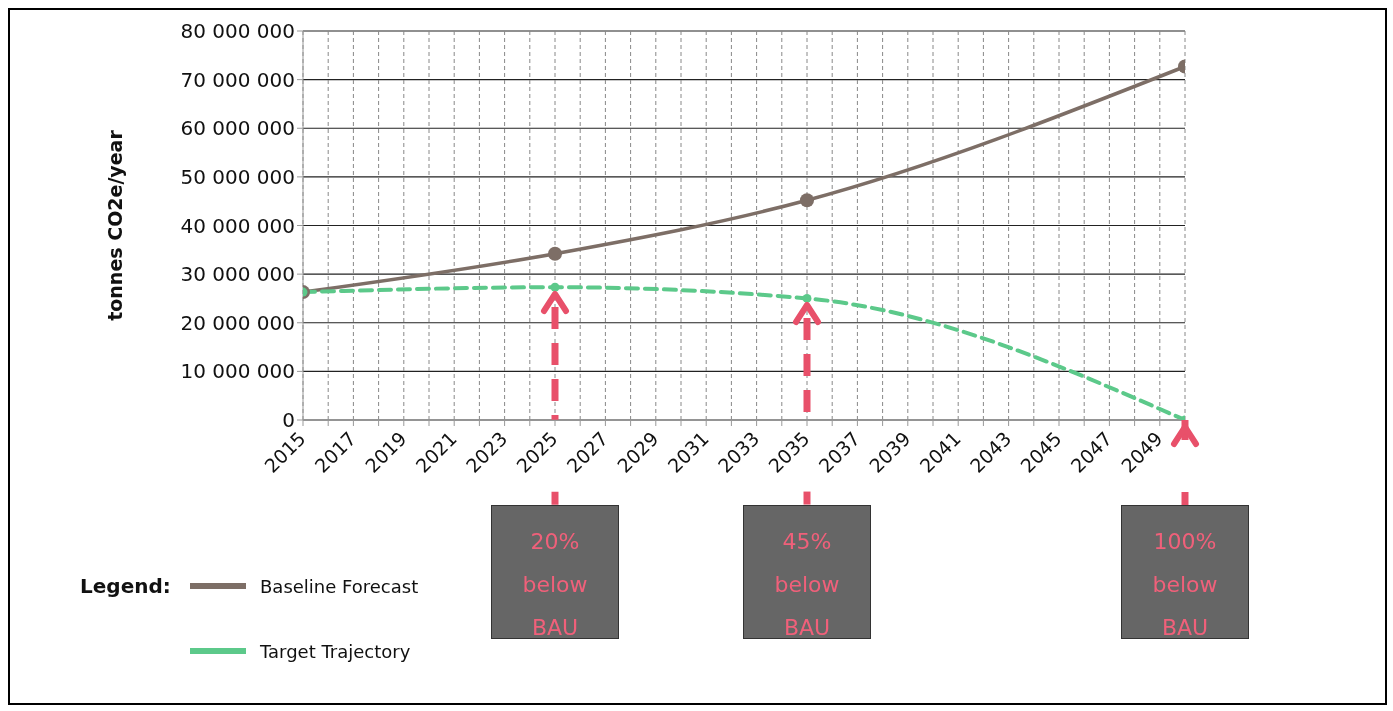 This screenshot has height=711, width=1393. Describe the element at coordinates (126, 586) in the screenshot. I see `legend-title: Legend:` at that location.